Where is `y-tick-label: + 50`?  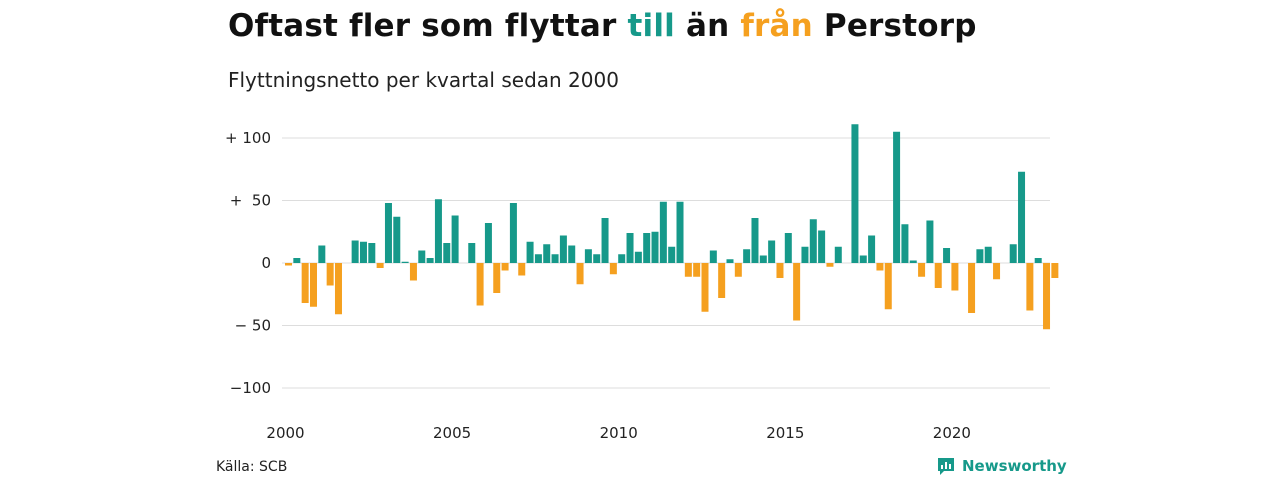
y-tick-label: + 50 is located at coordinates (250, 201).